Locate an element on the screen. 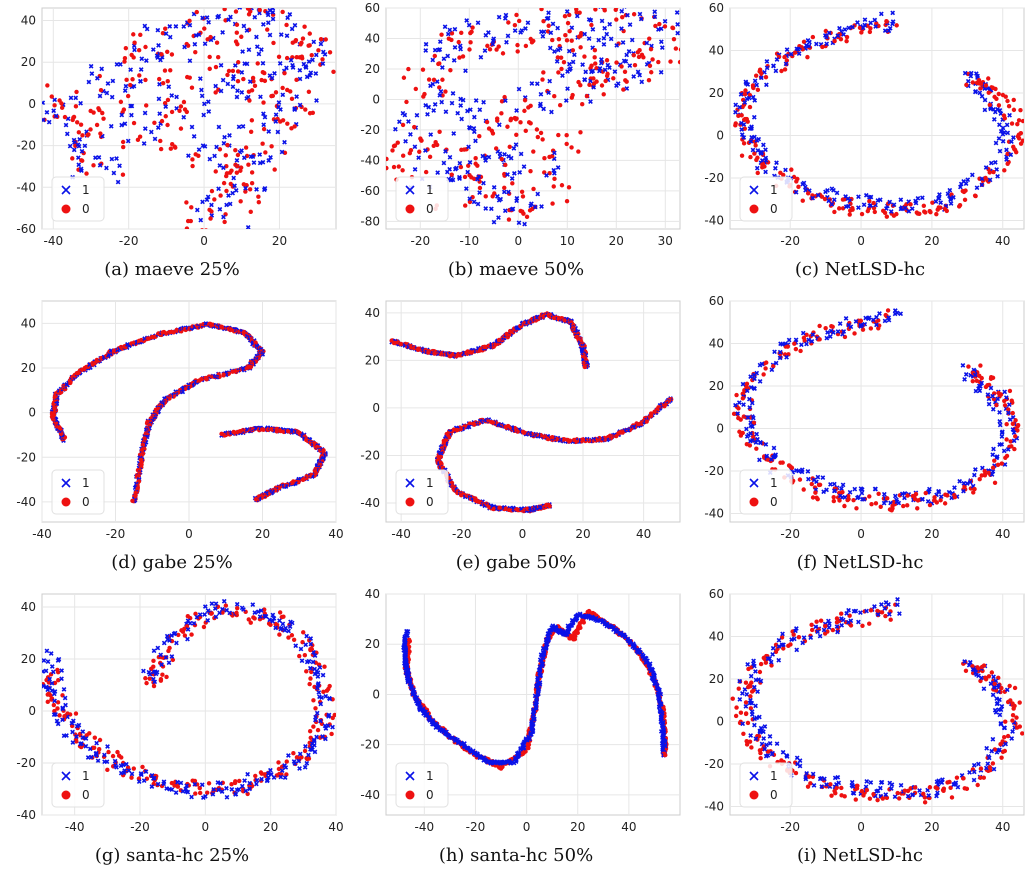  x-tick-label: -20 is located at coordinates (790, 241).